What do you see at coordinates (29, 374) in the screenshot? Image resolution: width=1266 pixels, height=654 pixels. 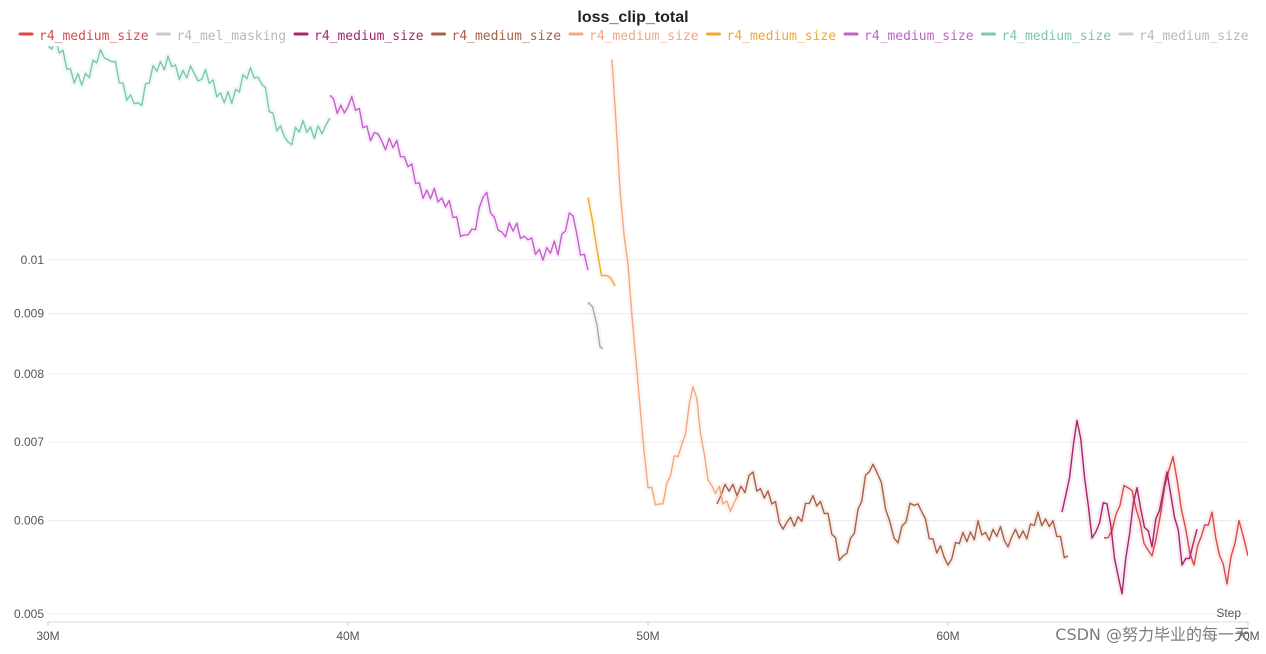 I see `y-tick-label: 0.008` at bounding box center [29, 374].